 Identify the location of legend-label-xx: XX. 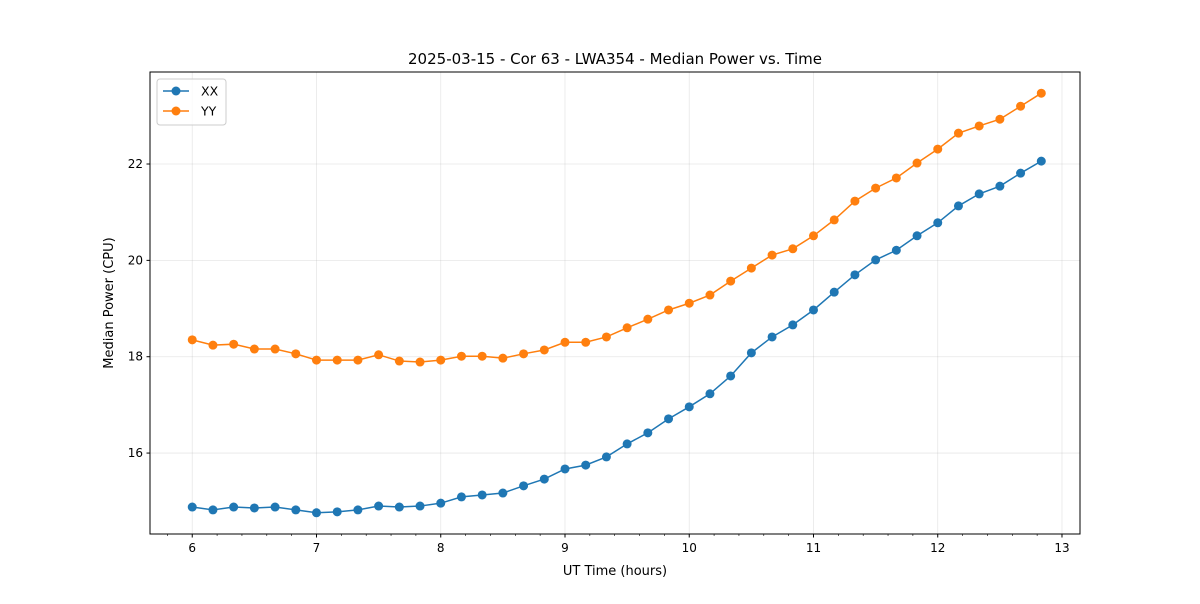
(210, 91).